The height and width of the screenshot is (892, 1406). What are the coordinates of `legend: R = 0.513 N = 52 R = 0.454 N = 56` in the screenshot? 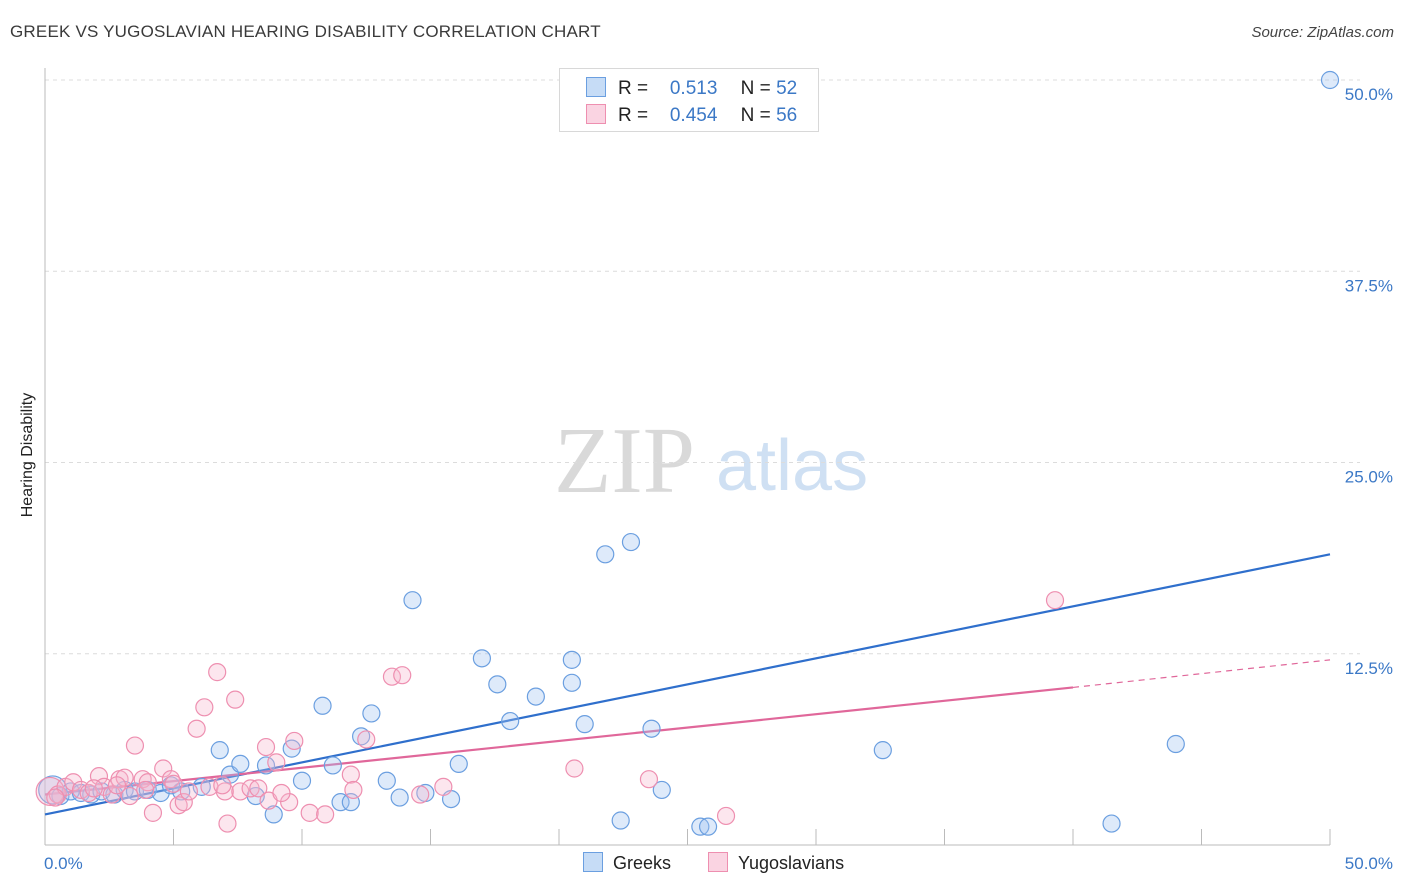 It's located at (689, 100).